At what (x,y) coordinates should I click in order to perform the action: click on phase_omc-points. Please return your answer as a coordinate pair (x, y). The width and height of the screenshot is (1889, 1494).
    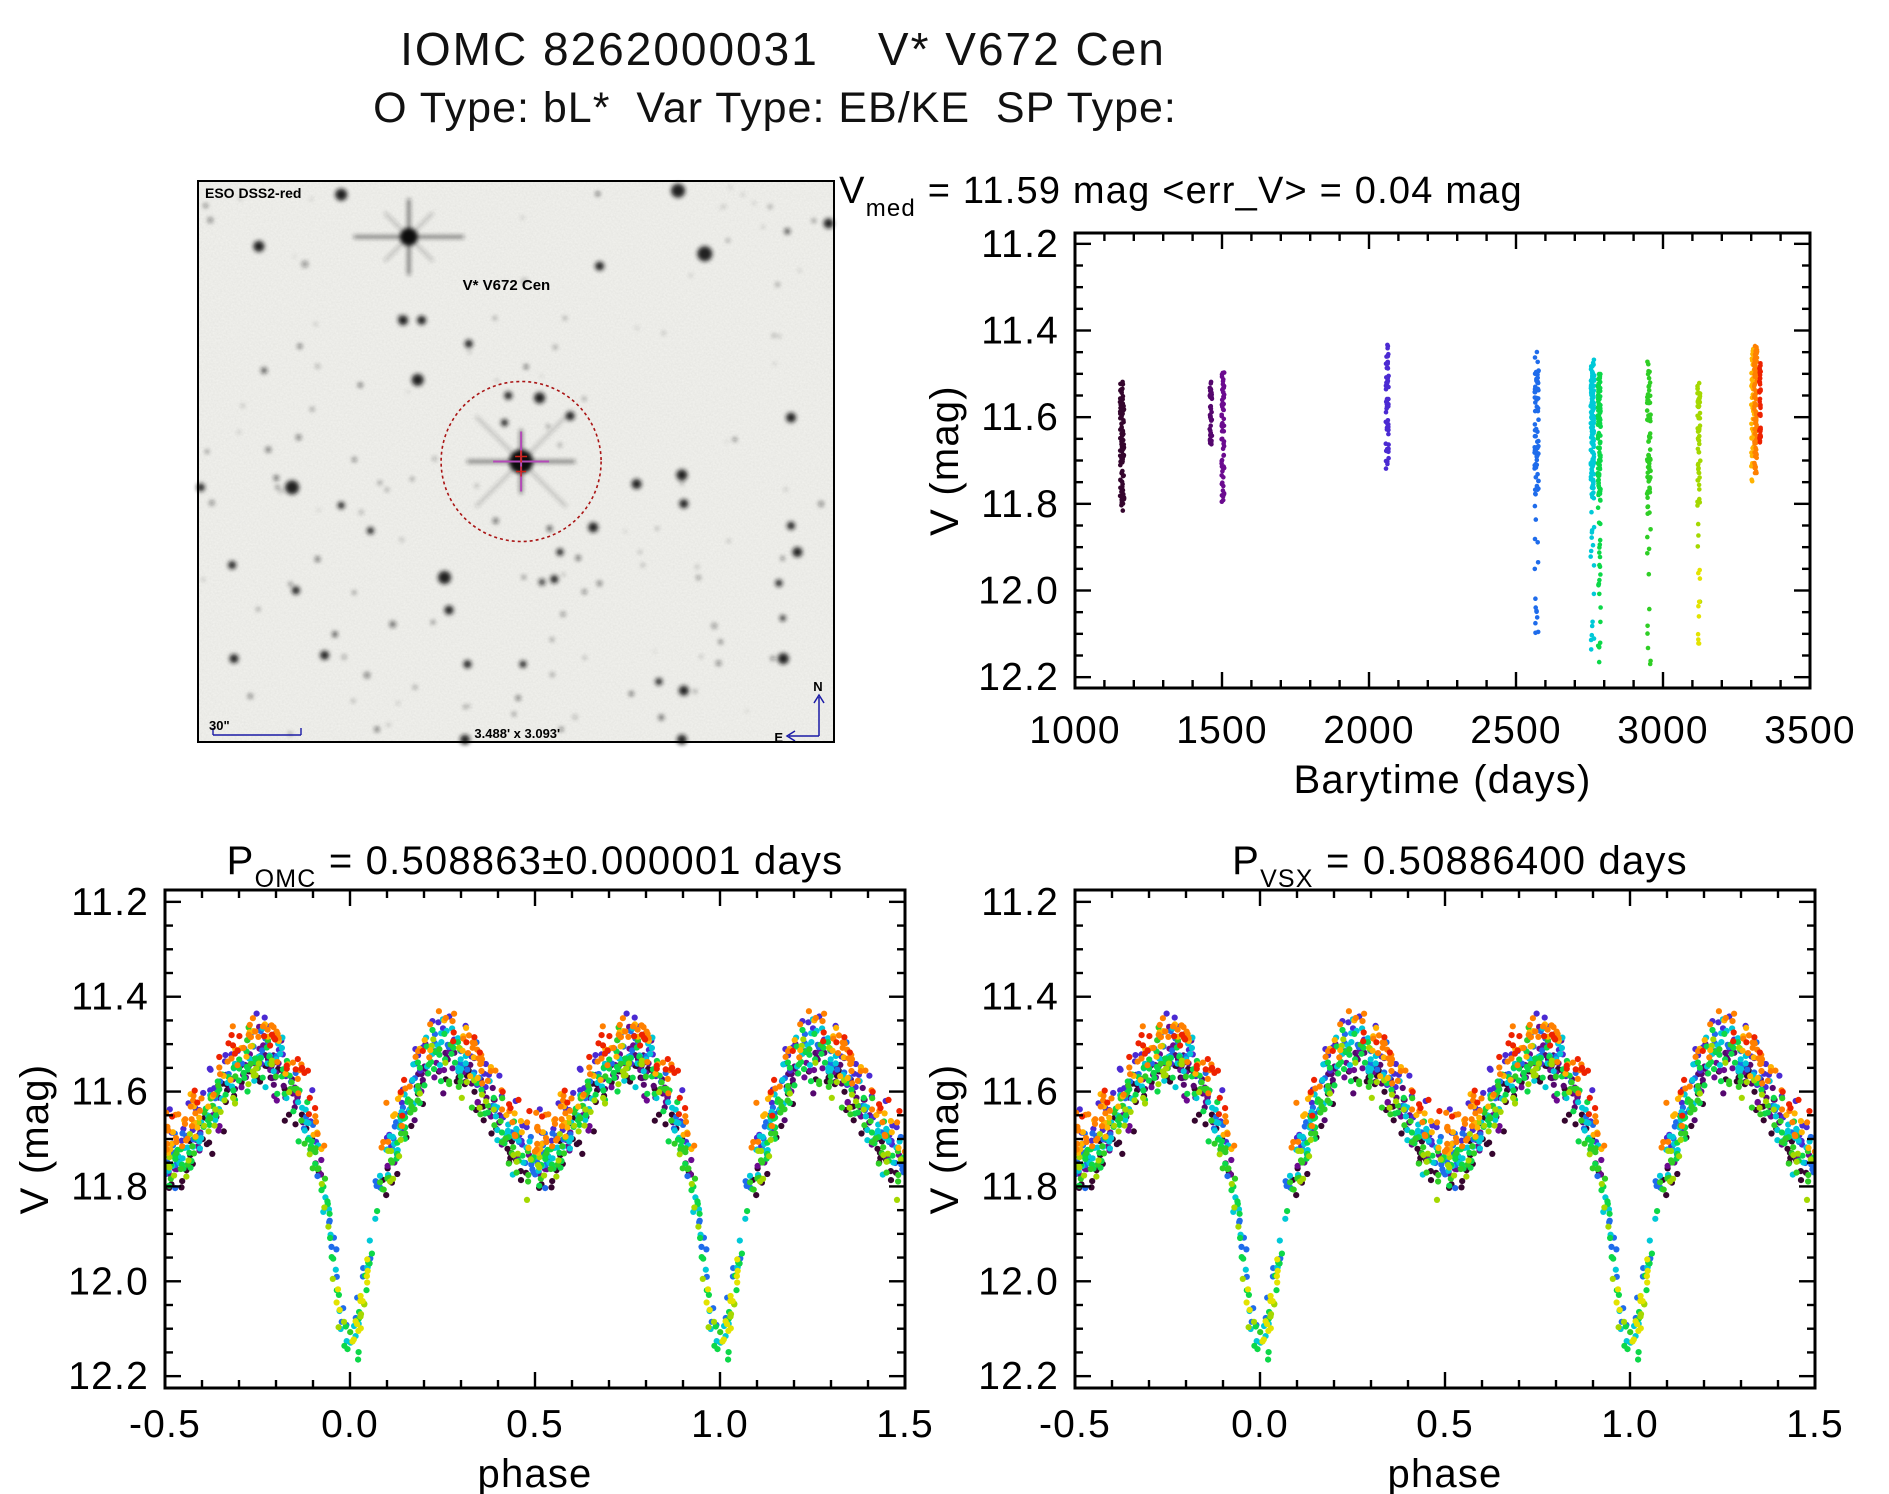
    Looking at the image, I should click on (535, 1185).